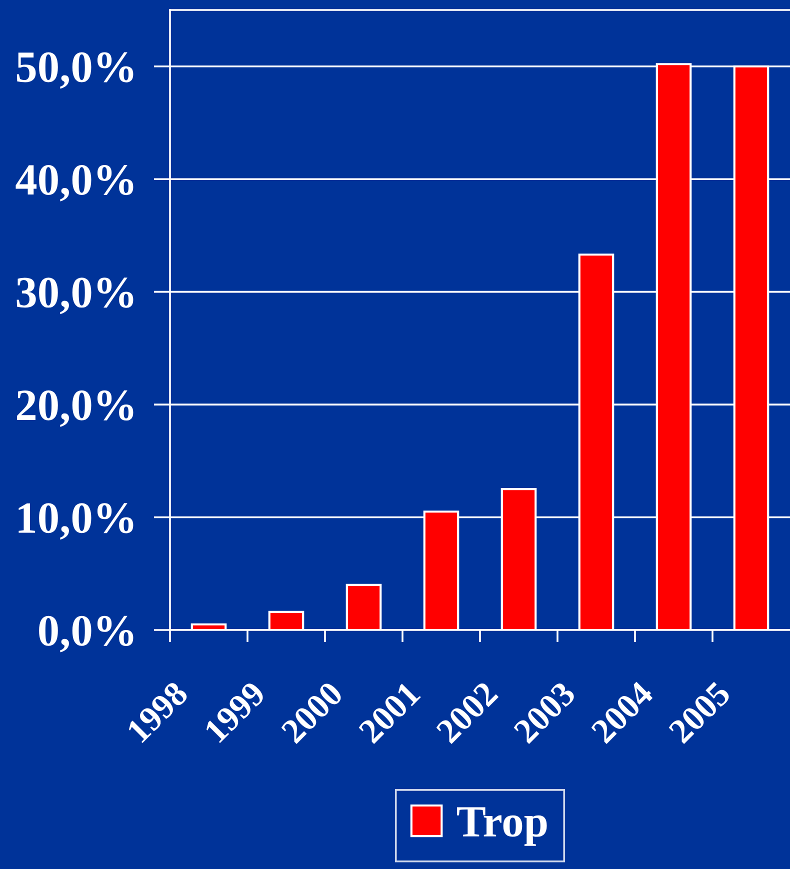 Image resolution: width=790 pixels, height=869 pixels. Describe the element at coordinates (75, 408) in the screenshot. I see `y-tick-label: 20,0%` at that location.